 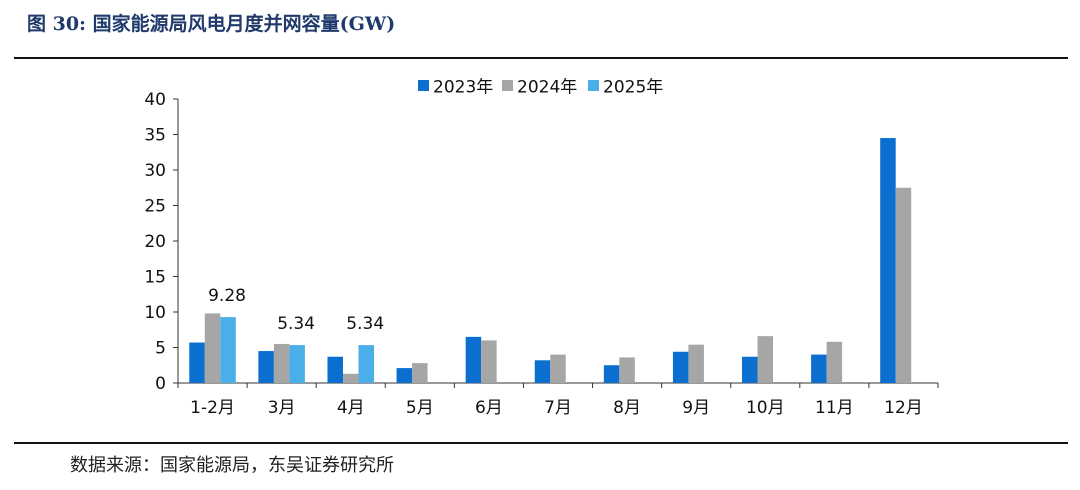 I want to click on x-tick-label: 1-2月, so click(x=212, y=408).